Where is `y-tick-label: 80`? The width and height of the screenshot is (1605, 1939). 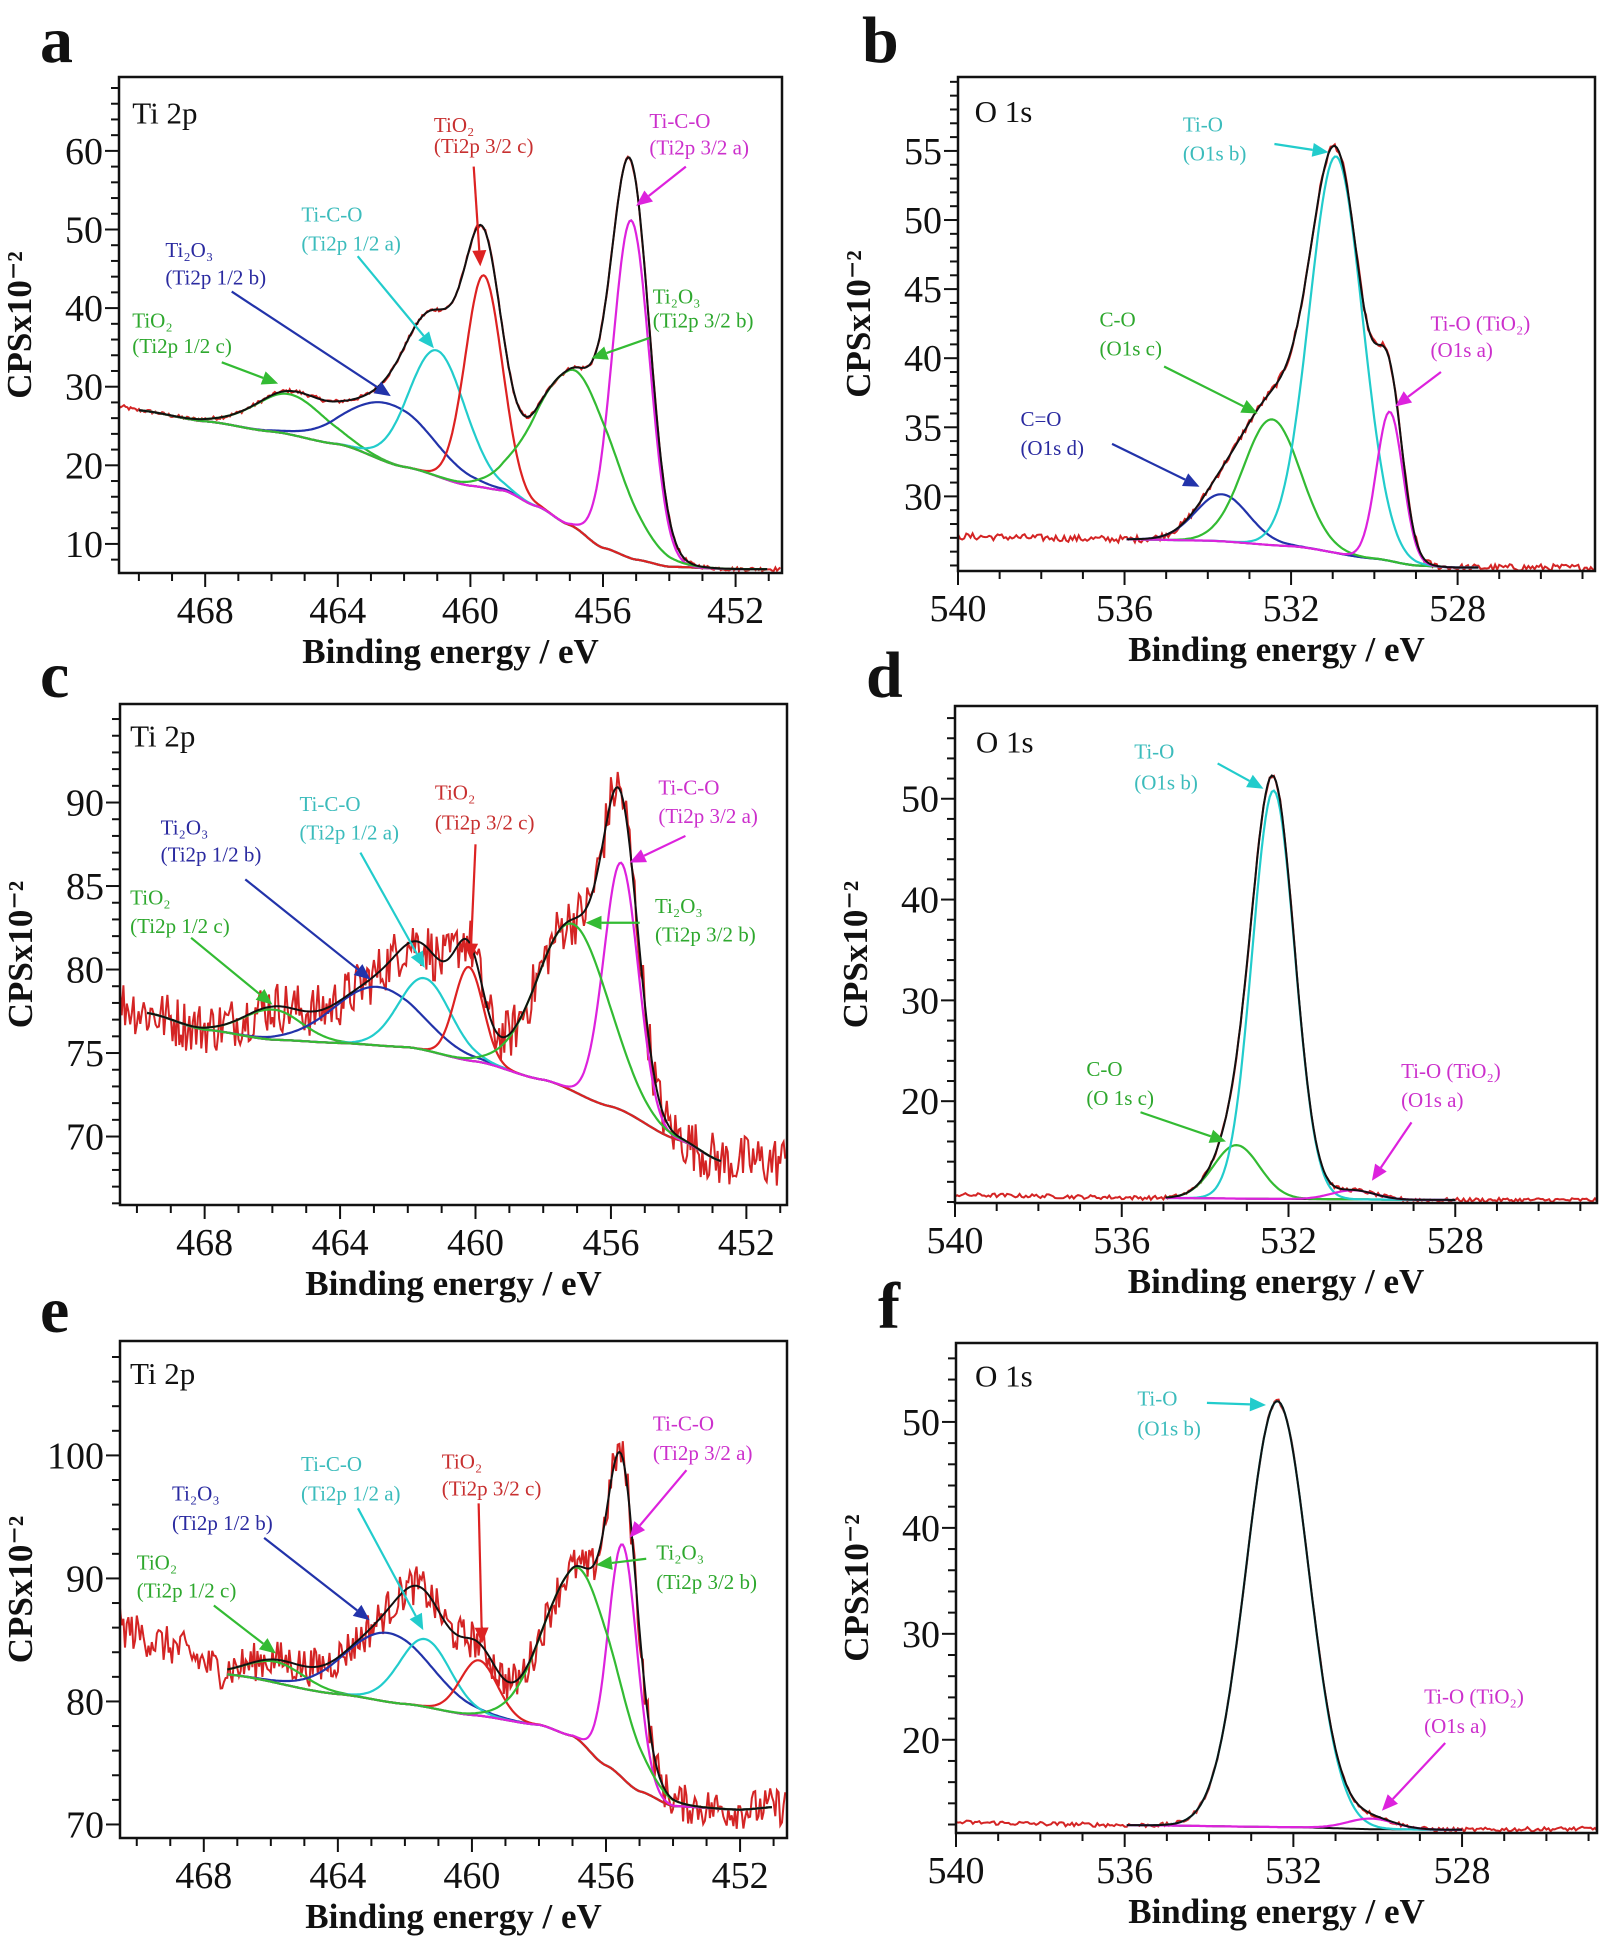 y-tick-label: 80 is located at coordinates (85, 971).